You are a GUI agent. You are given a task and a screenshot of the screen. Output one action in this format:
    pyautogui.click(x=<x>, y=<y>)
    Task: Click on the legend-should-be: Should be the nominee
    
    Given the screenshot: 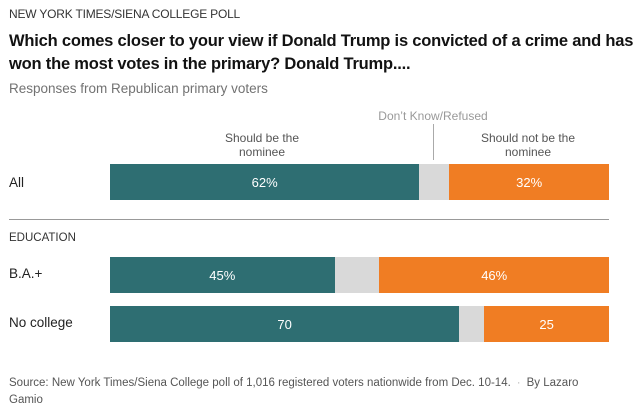 What is the action you would take?
    pyautogui.click(x=262, y=145)
    